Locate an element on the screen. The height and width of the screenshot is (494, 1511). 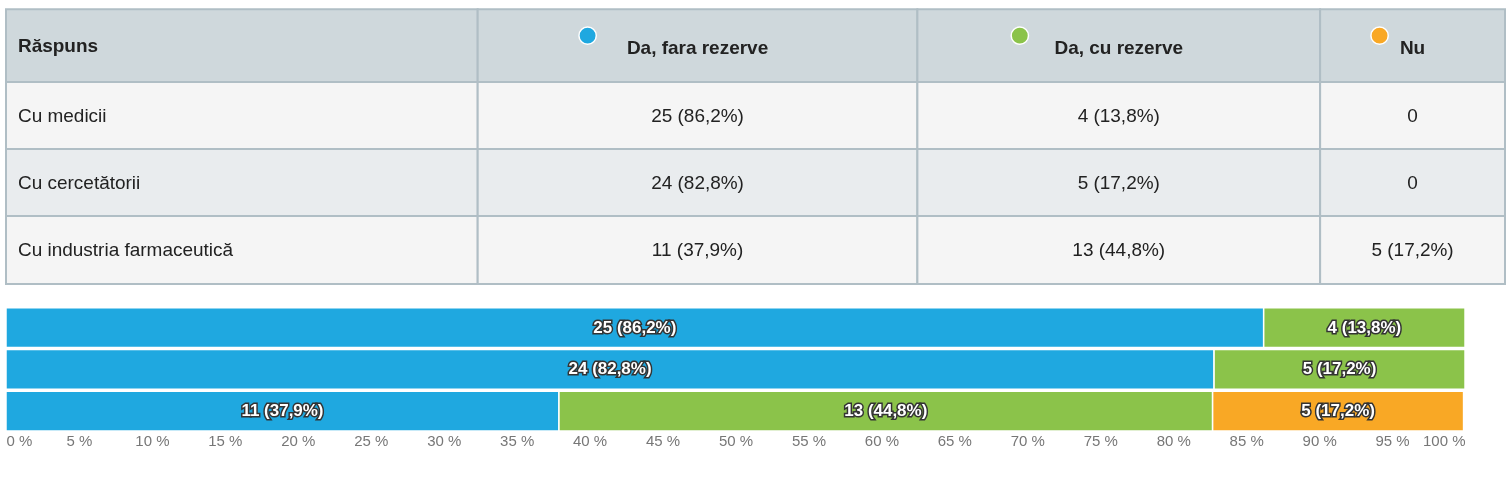
x-tick-label: 30 % is located at coordinates (444, 441).